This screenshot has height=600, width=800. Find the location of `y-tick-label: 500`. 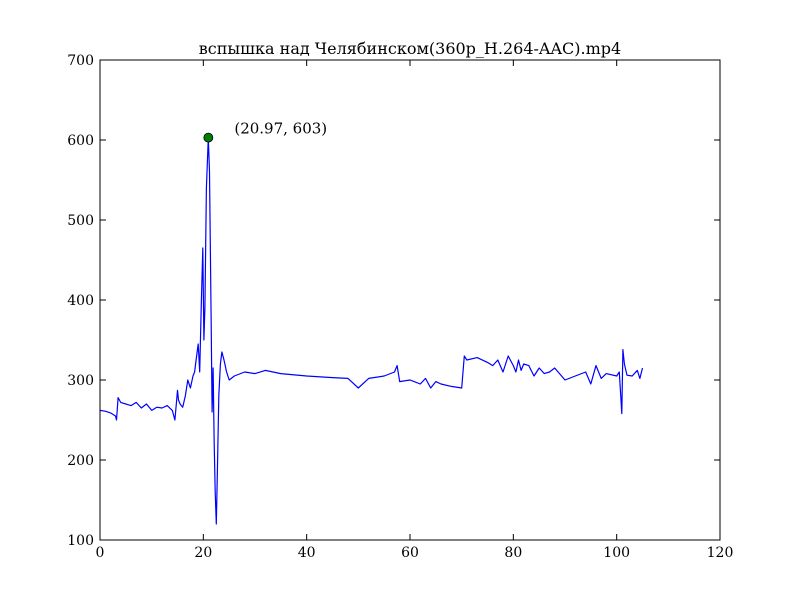

y-tick-label: 500 is located at coordinates (80, 221).